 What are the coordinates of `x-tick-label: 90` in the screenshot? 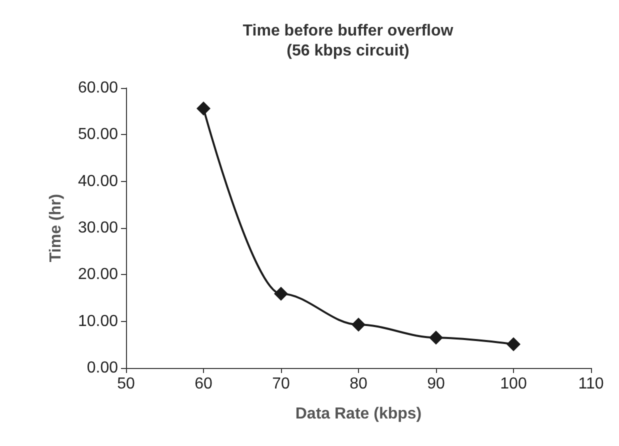 It's located at (436, 384).